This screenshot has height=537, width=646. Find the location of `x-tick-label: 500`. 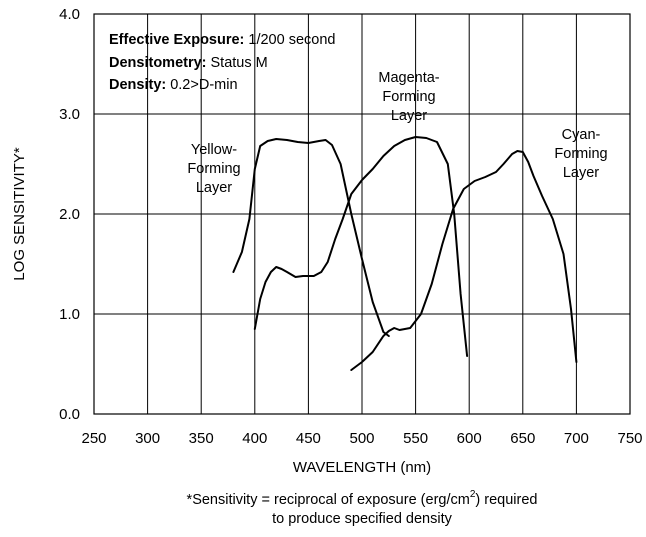

x-tick-label: 500 is located at coordinates (361, 438).